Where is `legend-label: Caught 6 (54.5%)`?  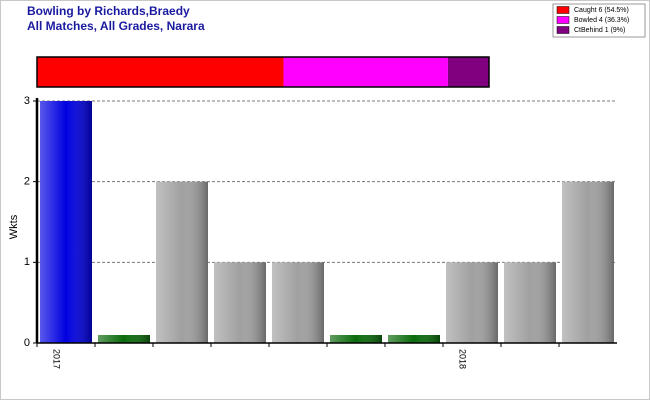 legend-label: Caught 6 (54.5%) is located at coordinates (601, 10).